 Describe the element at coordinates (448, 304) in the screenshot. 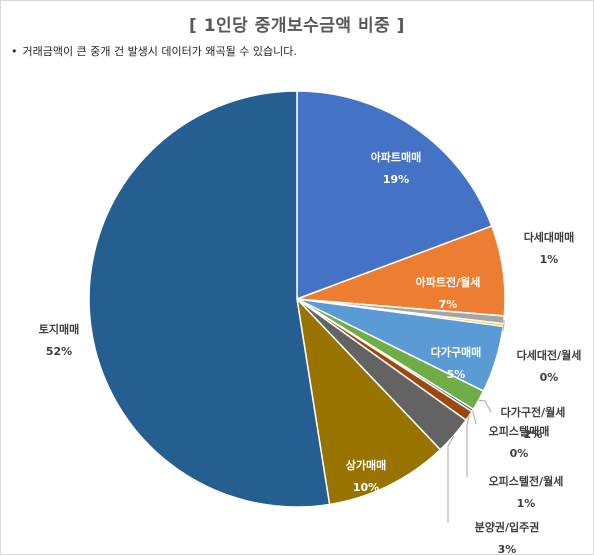

I see `slice-label-percent-2: 7%` at that location.